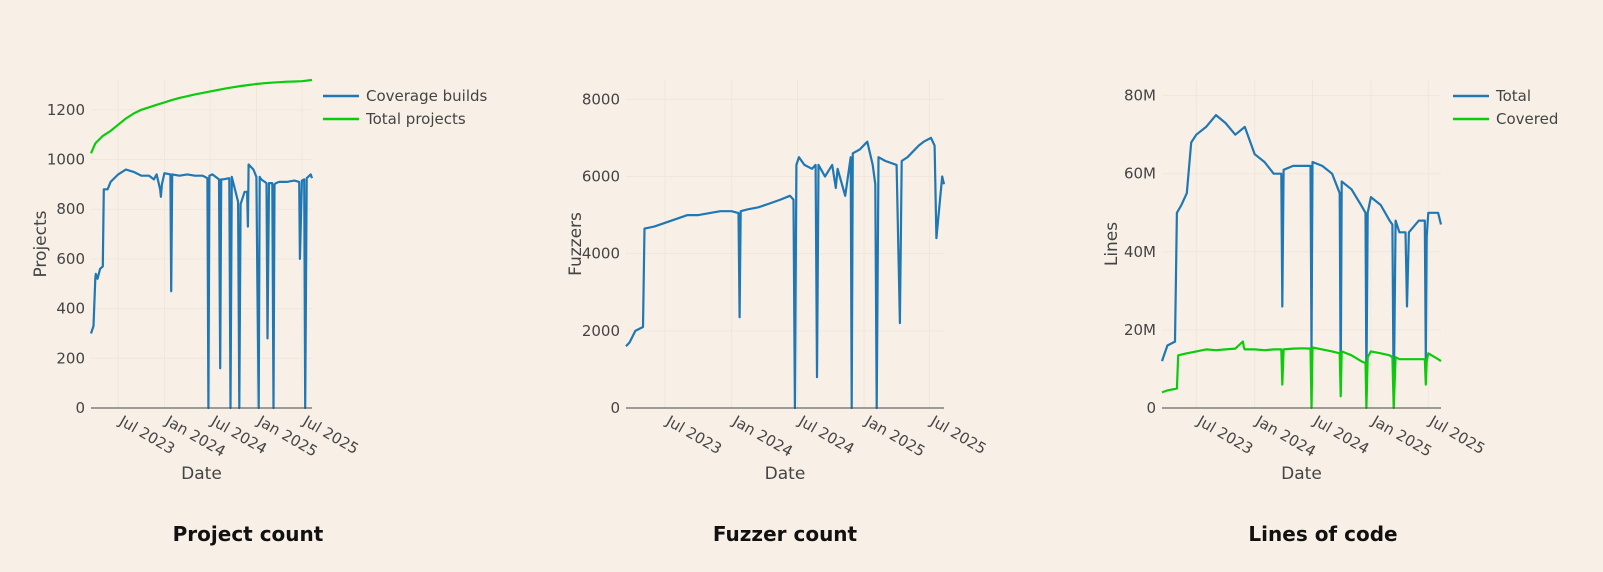  What do you see at coordinates (1140, 174) in the screenshot?
I see `y-tick-label: 60M` at bounding box center [1140, 174].